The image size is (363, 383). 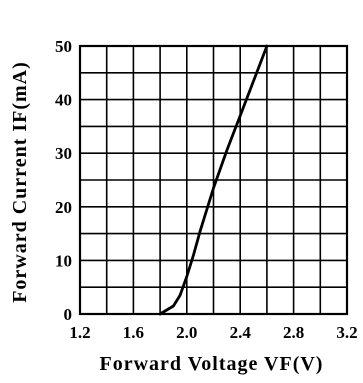 I want to click on x-tick-label: 1.2, so click(x=79, y=332).